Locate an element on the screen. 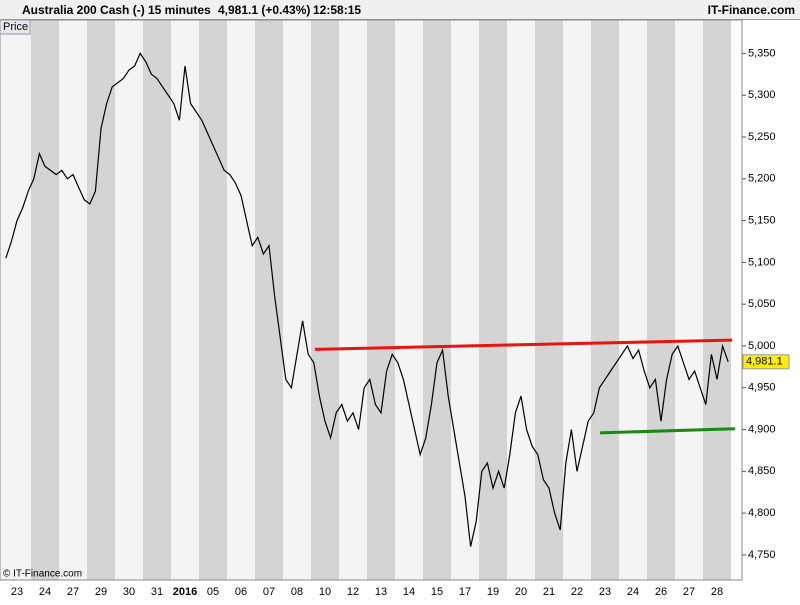  panel-label: Price is located at coordinates (15, 27).